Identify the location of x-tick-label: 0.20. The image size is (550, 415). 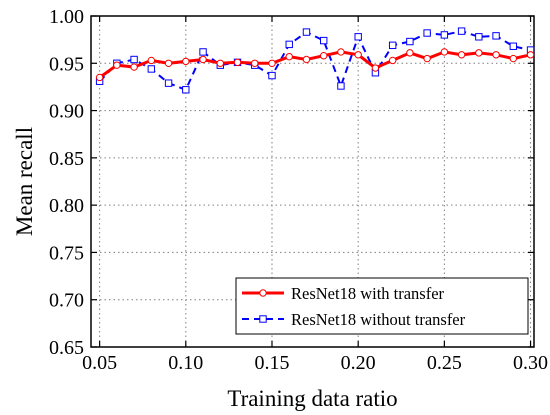
(358, 363).